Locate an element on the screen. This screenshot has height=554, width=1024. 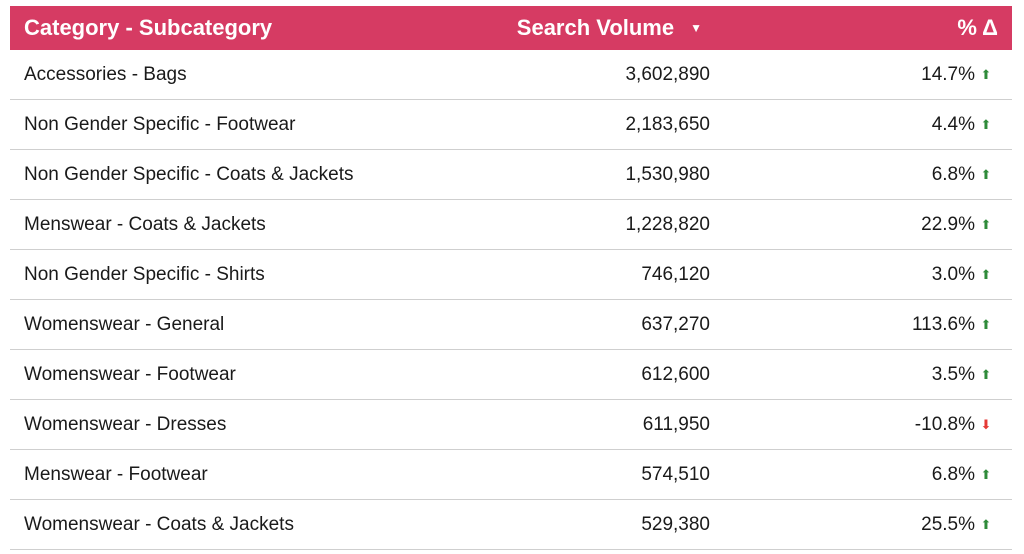
table-row: Womenswear - Dresses 611,950 -10.8% ⬇ is located at coordinates (511, 425).